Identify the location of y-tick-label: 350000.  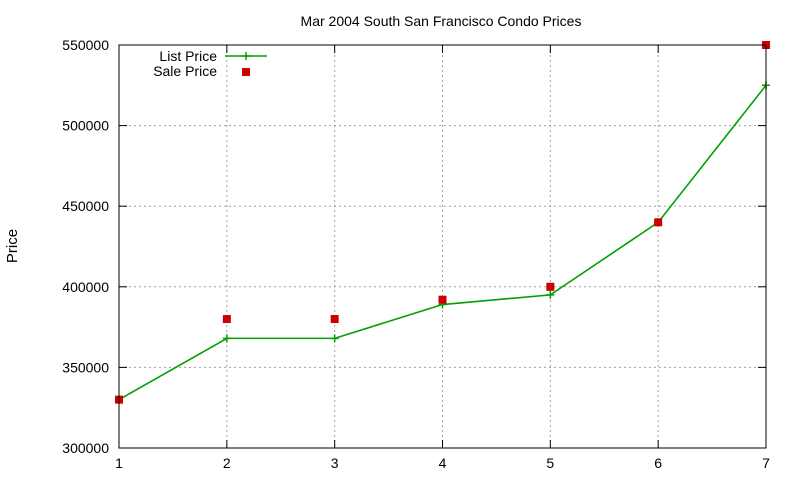
(85, 367).